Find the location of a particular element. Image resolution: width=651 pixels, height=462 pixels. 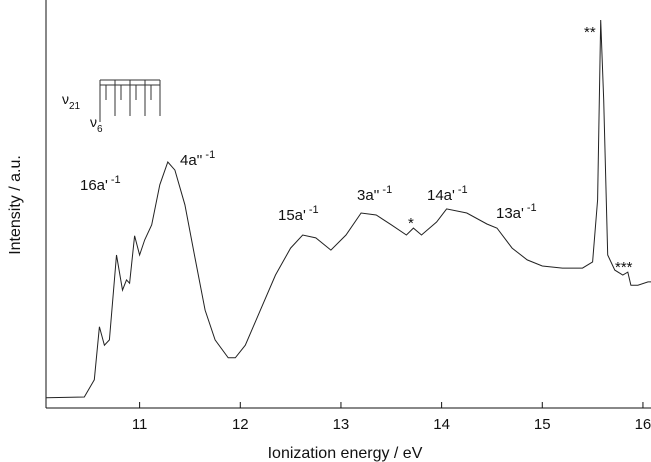

x-tick-label: 12 is located at coordinates (240, 424).